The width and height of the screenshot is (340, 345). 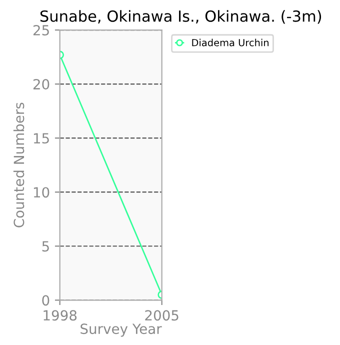 What do you see at coordinates (18, 165) in the screenshot?
I see `y-axis-title: Counted Numbers` at bounding box center [18, 165].